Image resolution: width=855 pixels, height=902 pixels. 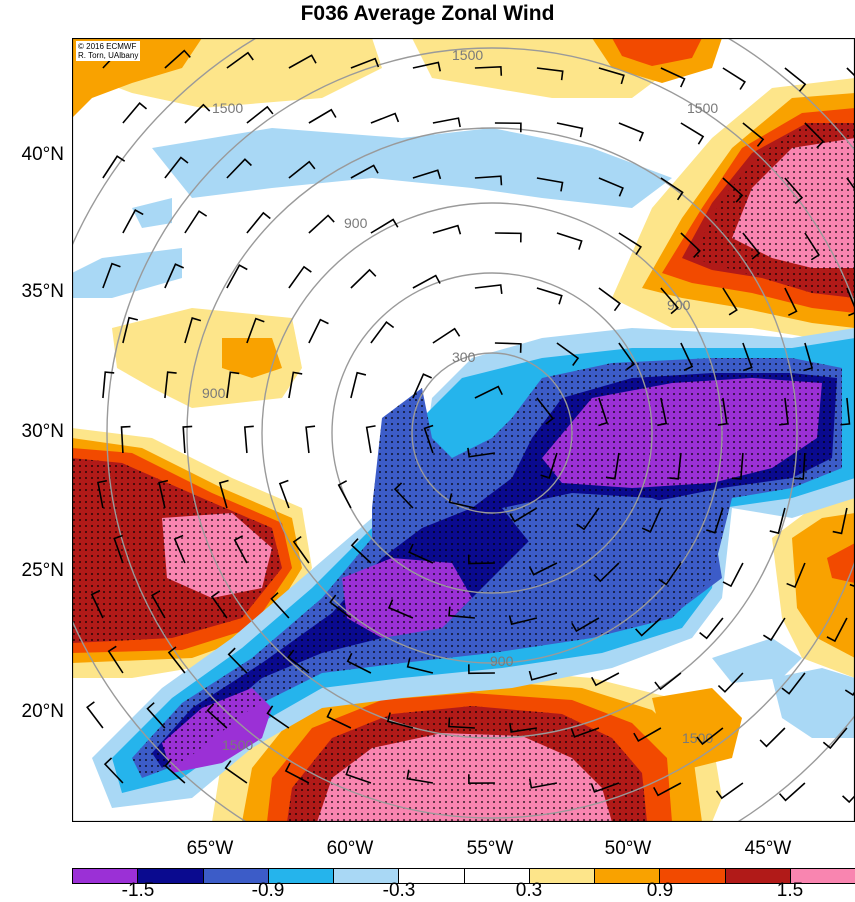 I want to click on contour-label-1500-c: 1500, so click(x=702, y=108).